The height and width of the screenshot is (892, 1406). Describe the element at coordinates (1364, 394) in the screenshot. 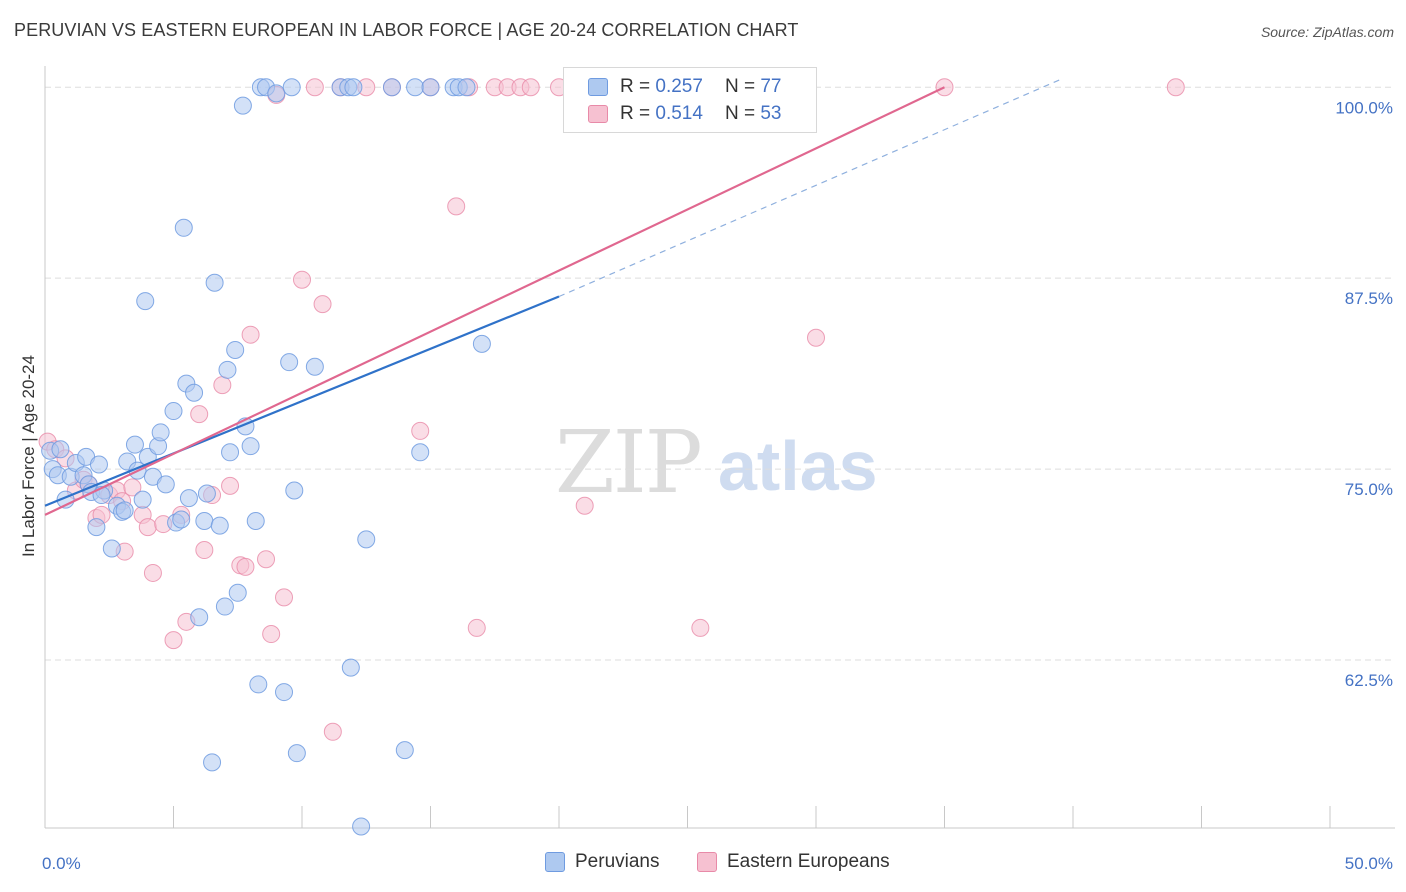

I see `y-tick-labels: 62.5% 75.0% 87.5% 100.0%` at that location.